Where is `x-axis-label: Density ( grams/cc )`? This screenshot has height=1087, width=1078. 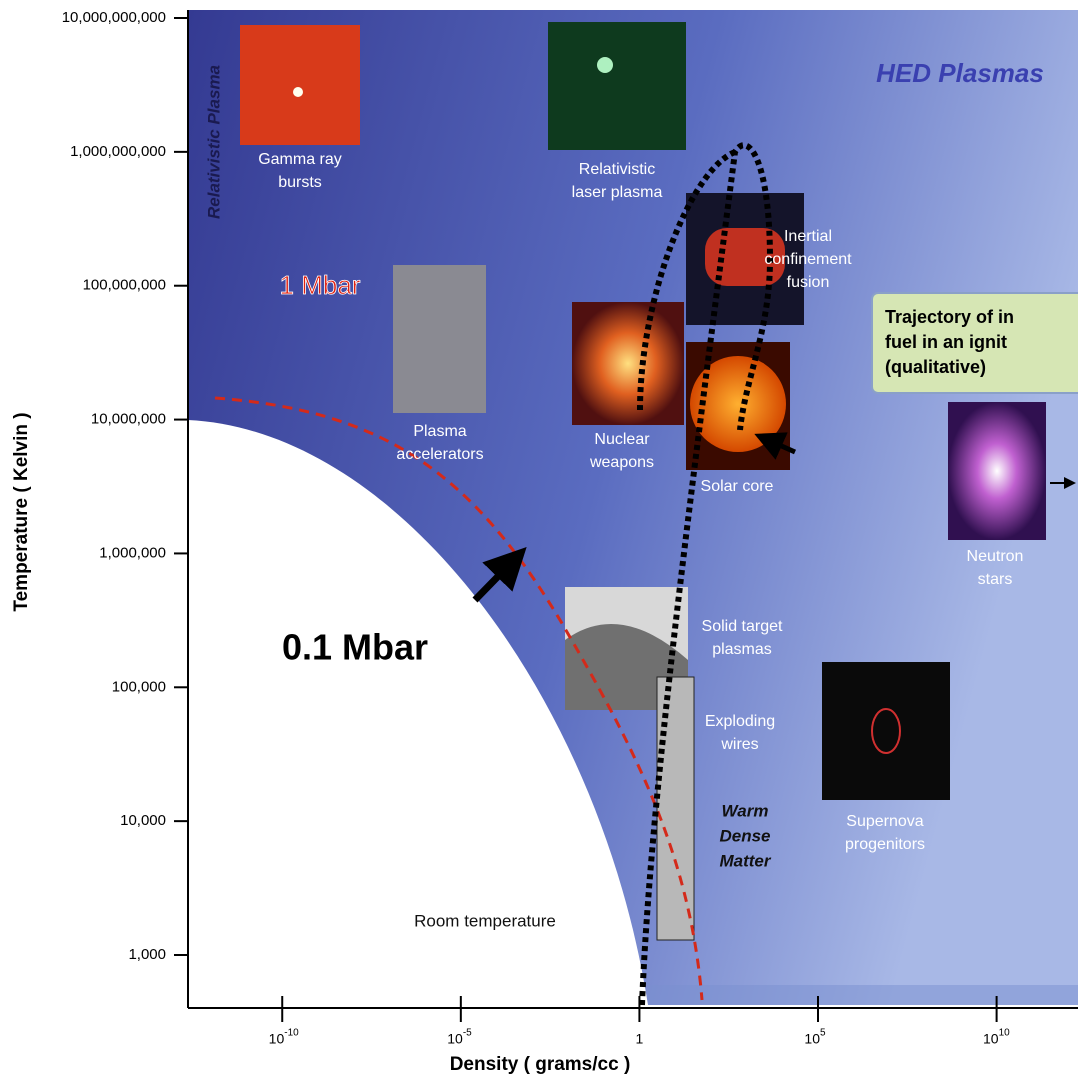 x-axis-label: Density ( grams/cc ) is located at coordinates (540, 1064).